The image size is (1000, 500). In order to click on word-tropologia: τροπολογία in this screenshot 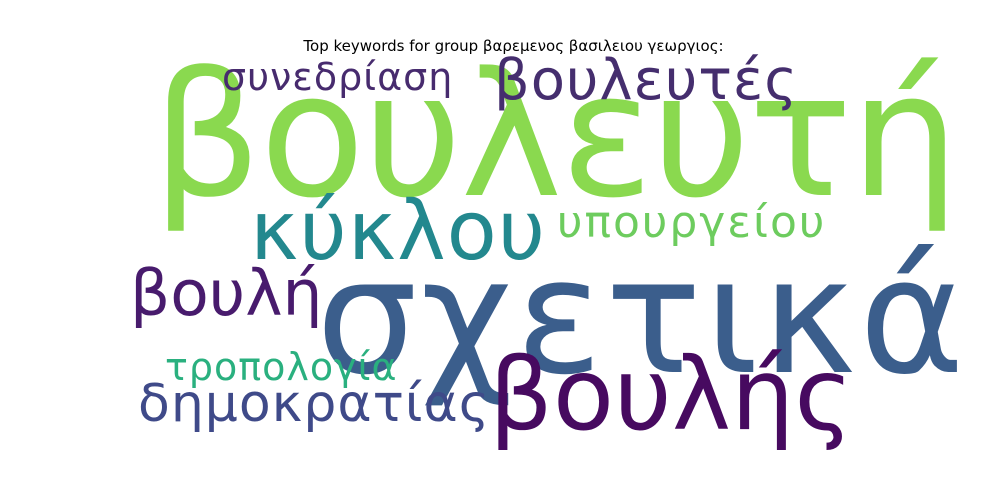, I will do `click(281, 367)`.